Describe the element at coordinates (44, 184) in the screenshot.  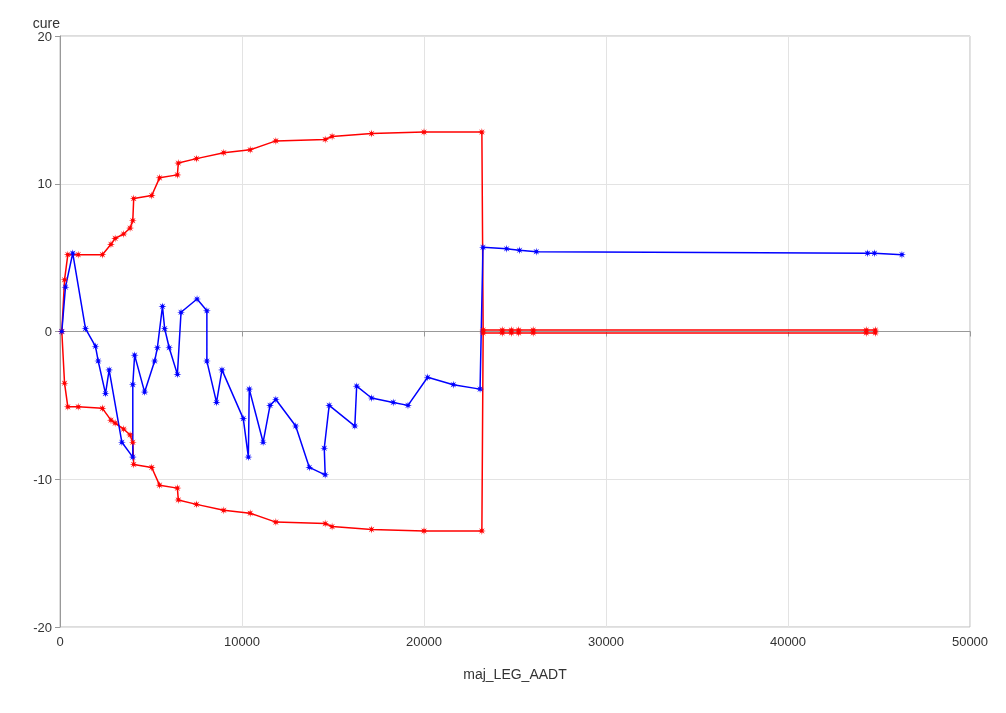
I see `y-tick-label: 10` at that location.